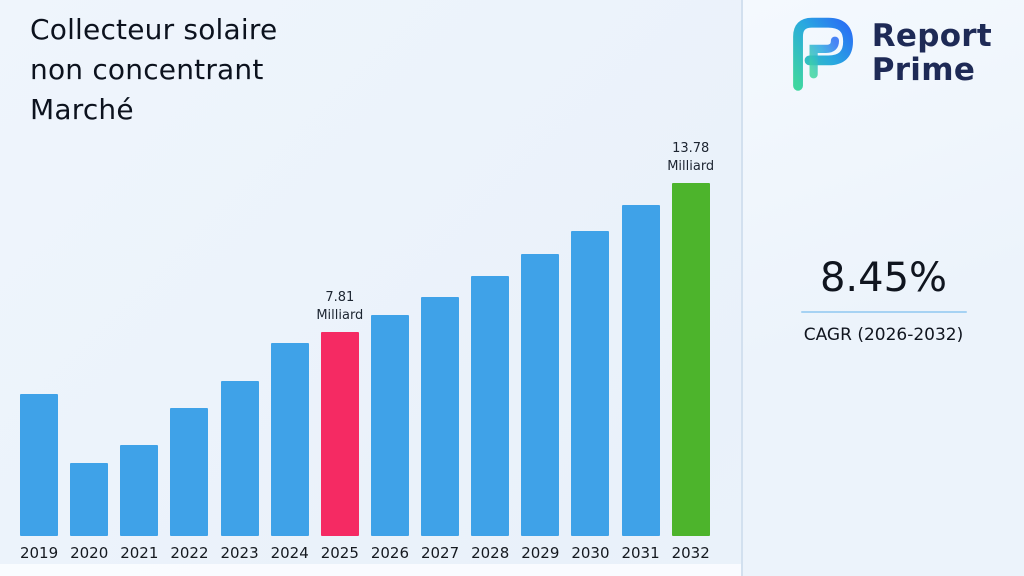 The width and height of the screenshot is (1024, 576). What do you see at coordinates (139, 351) in the screenshot?
I see `chart-column-2021: 2021` at bounding box center [139, 351].